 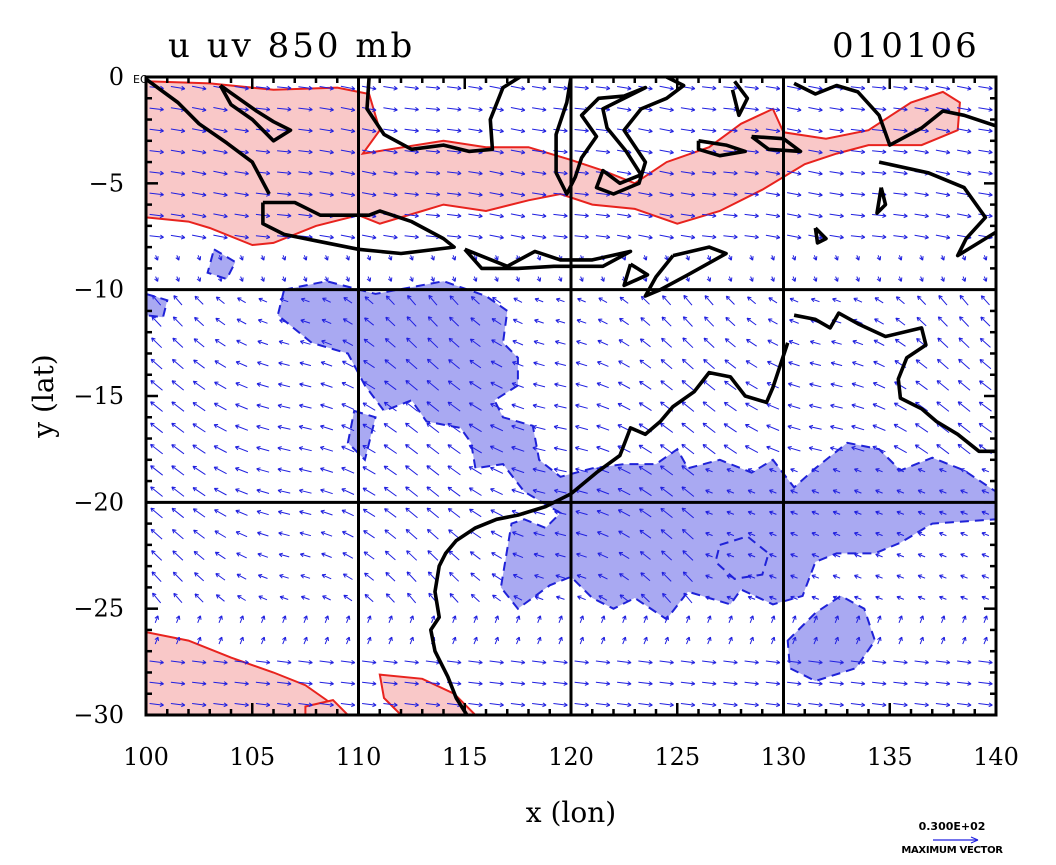 What do you see at coordinates (359, 757) in the screenshot?
I see `x-tick-label-110: 110` at bounding box center [359, 757].